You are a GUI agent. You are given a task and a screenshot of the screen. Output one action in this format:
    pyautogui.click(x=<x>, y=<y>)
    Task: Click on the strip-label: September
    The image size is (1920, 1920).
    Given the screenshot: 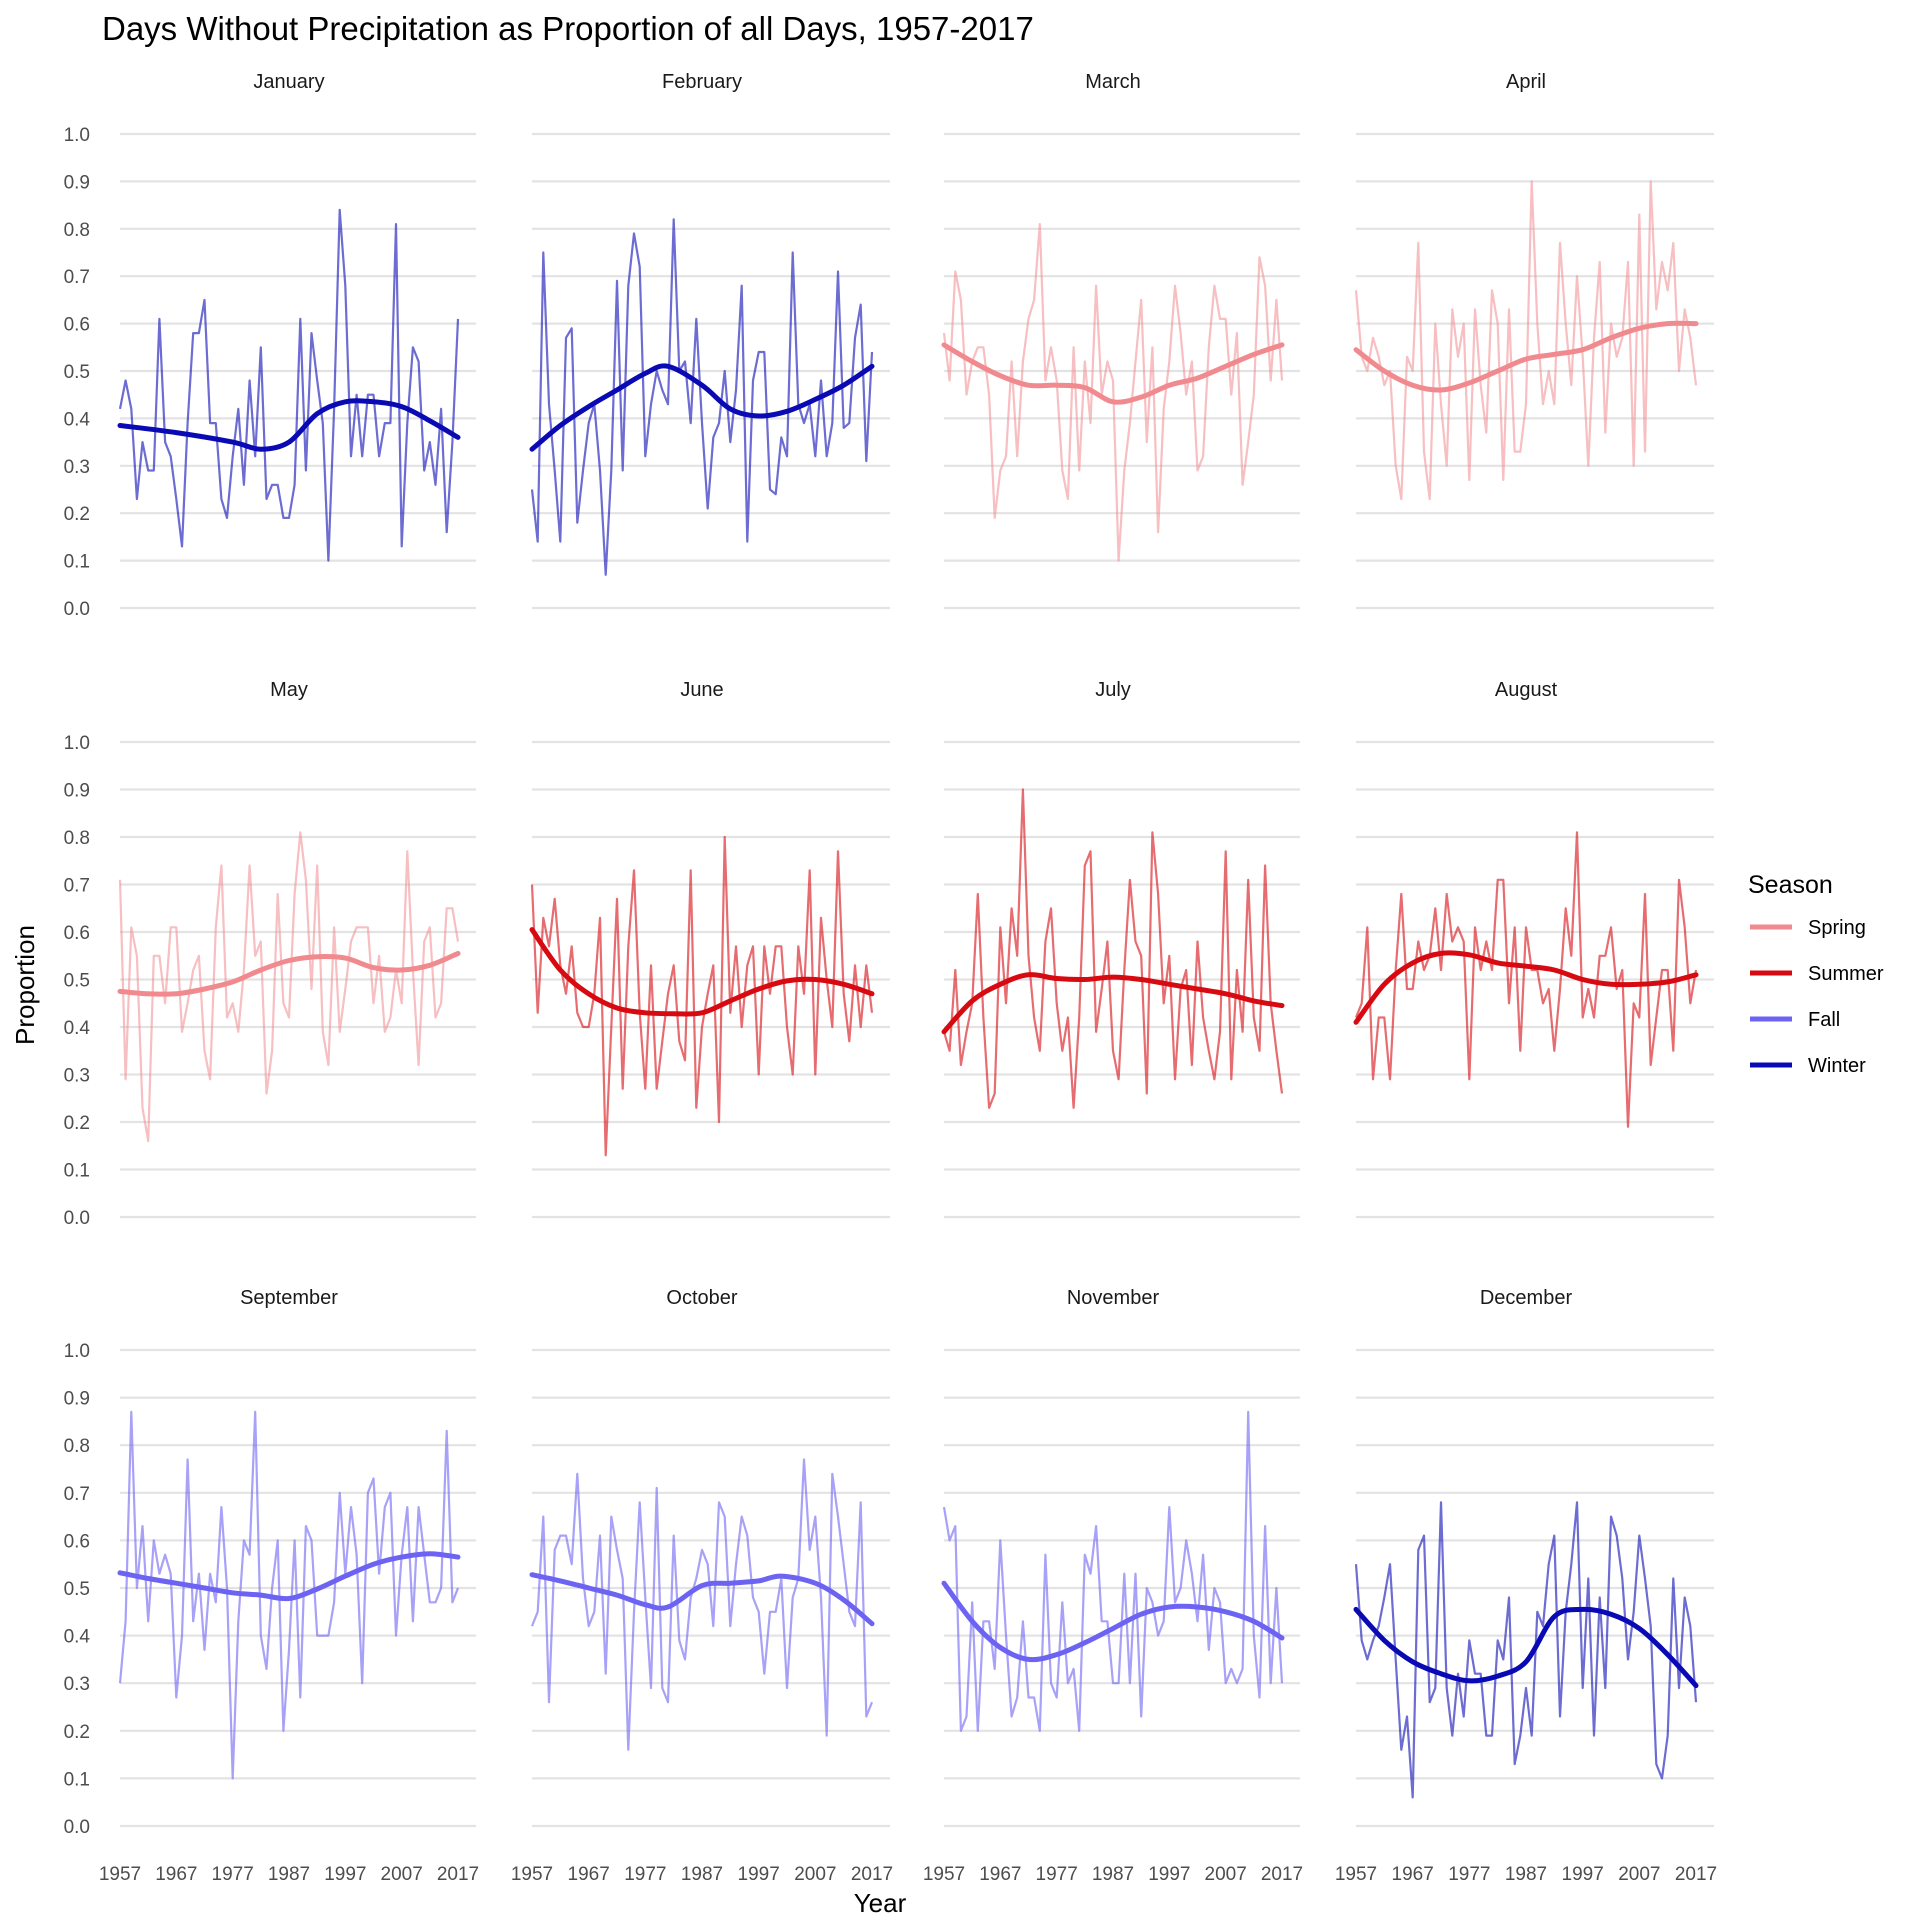 What is the action you would take?
    pyautogui.click(x=289, y=1298)
    